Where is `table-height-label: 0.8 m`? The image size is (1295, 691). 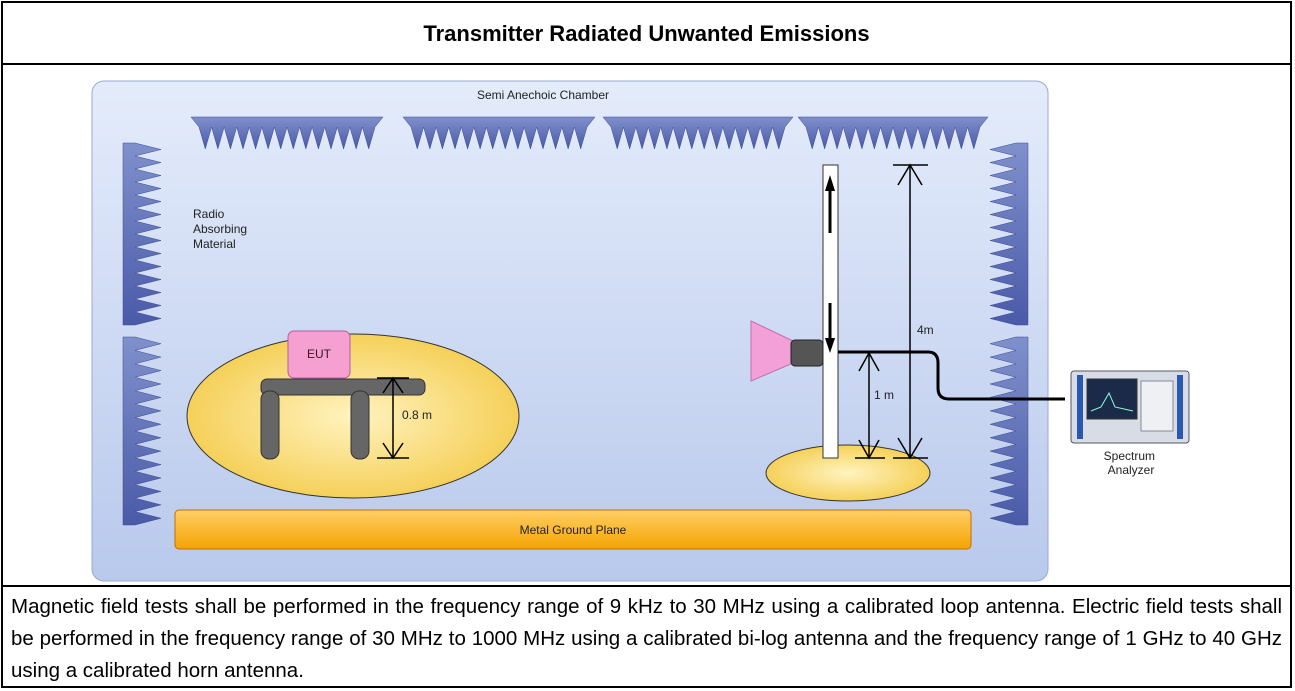
table-height-label: 0.8 m is located at coordinates (417, 415).